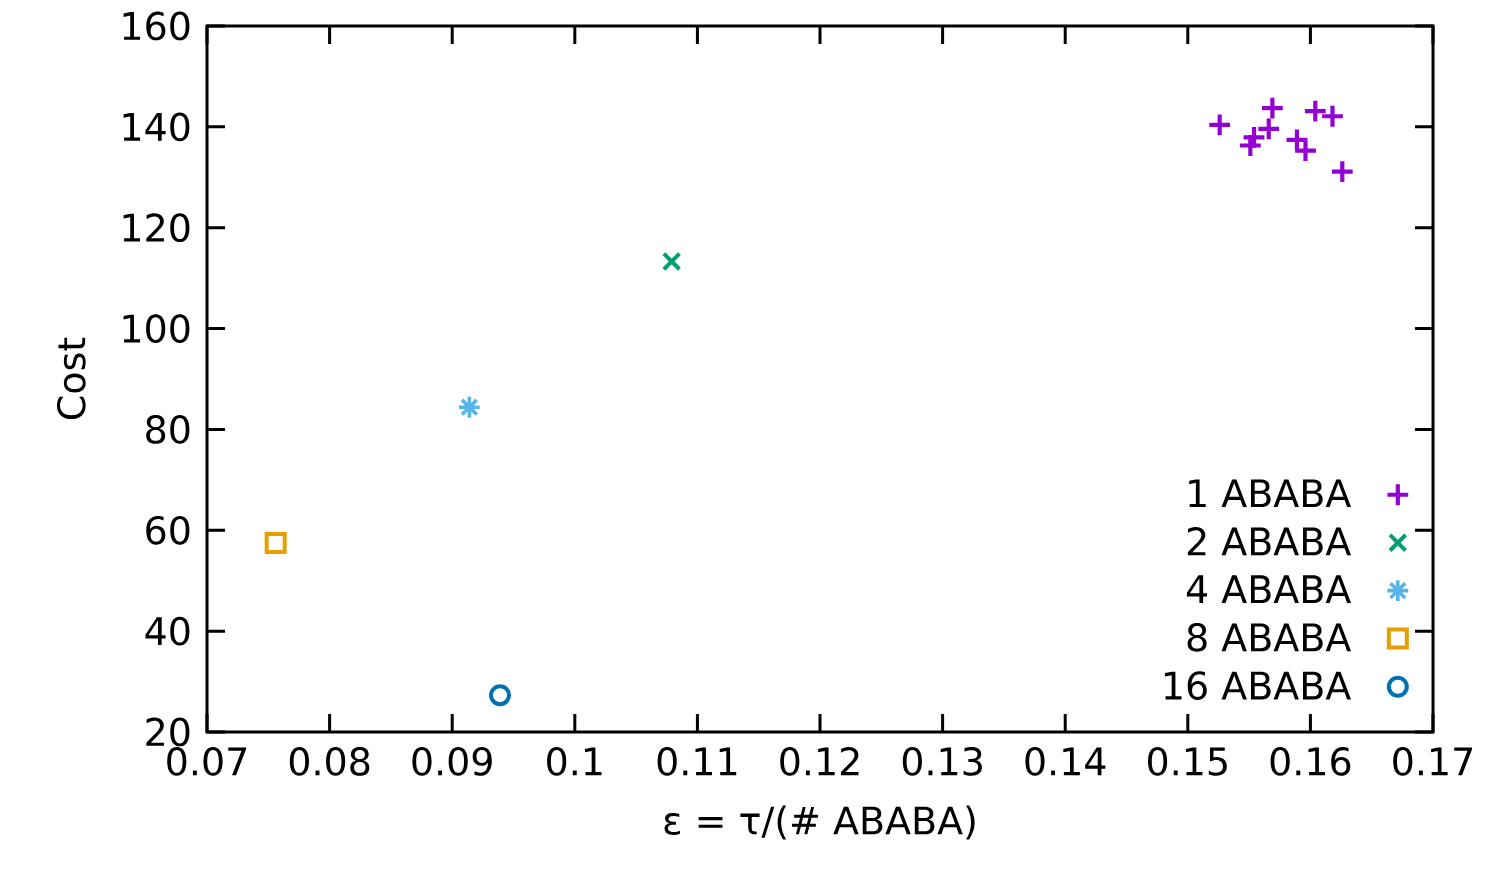 This screenshot has width=1493, height=876. I want to click on y-tick-label: 80, so click(168, 429).